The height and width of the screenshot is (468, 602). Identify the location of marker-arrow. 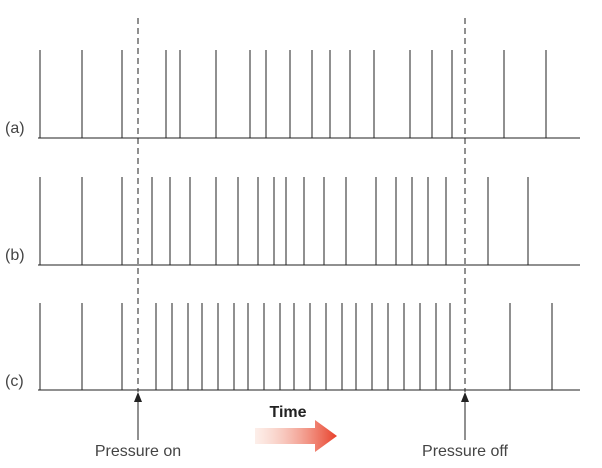
(301, 416).